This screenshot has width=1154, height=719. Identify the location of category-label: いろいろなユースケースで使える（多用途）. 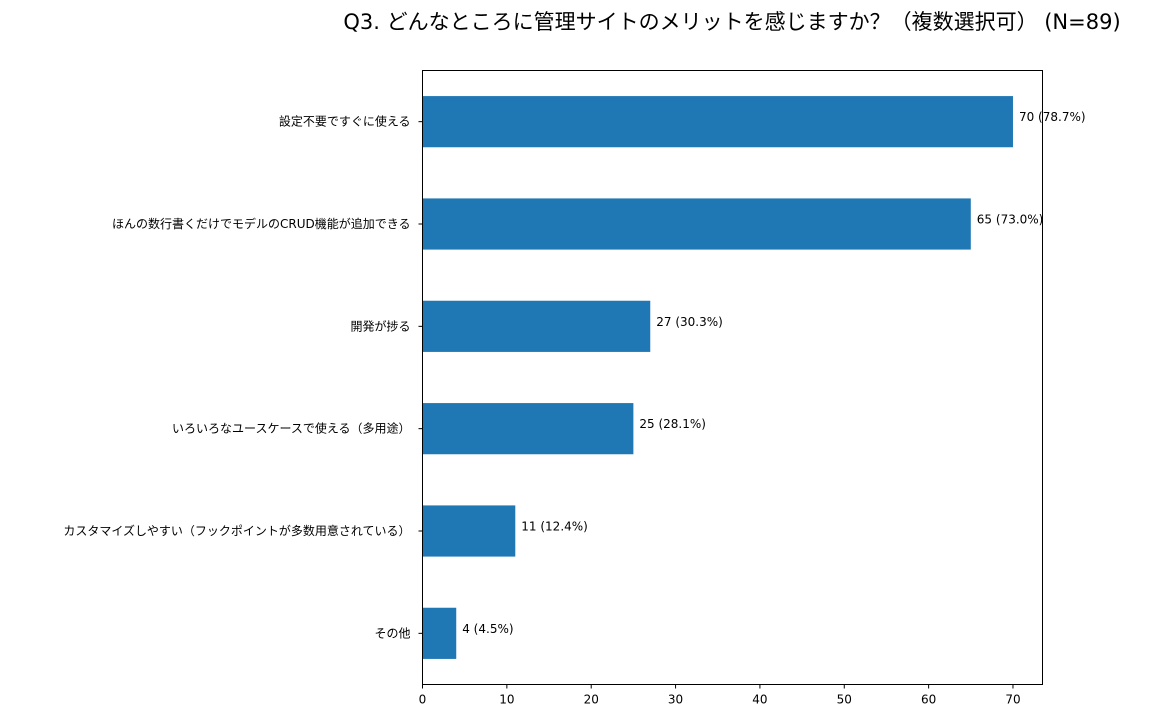
(291, 428).